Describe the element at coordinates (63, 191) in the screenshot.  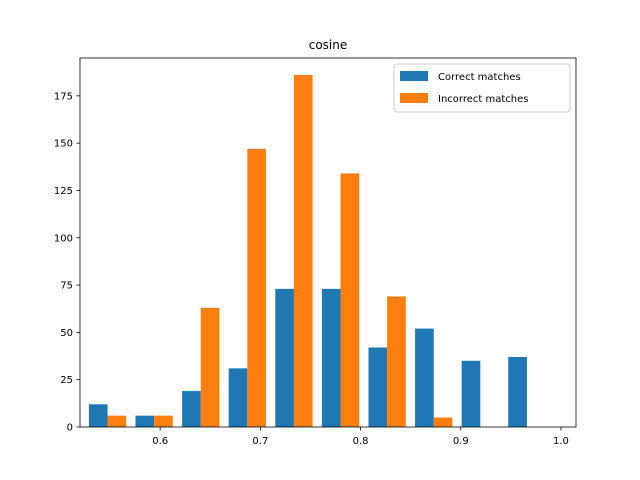
I see `y-tick-label: 125` at that location.